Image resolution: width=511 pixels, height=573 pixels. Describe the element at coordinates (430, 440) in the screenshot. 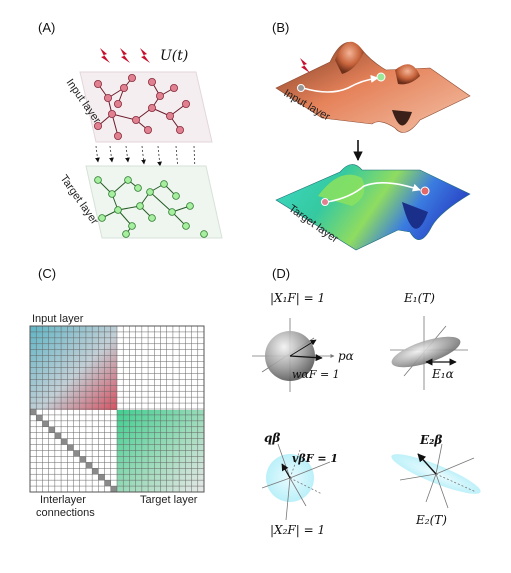

I see `e2-beta-label: E₂β` at that location.